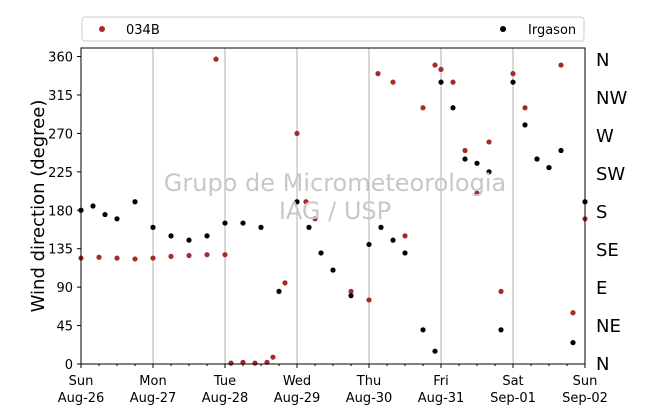  What do you see at coordinates (369, 398) in the screenshot?
I see `x-tick-date-label: Aug-30` at bounding box center [369, 398].